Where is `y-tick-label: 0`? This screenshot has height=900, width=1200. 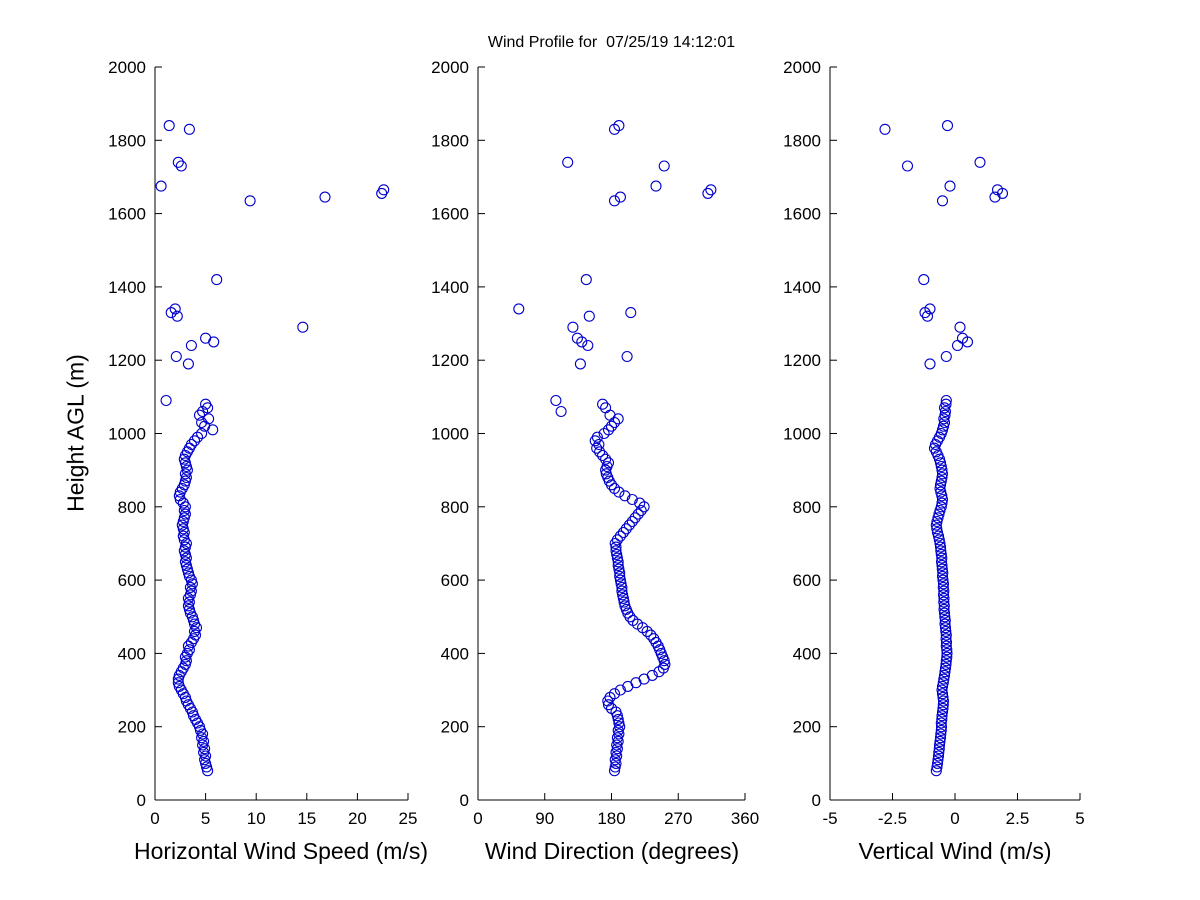 y-tick-label: 0 is located at coordinates (816, 800).